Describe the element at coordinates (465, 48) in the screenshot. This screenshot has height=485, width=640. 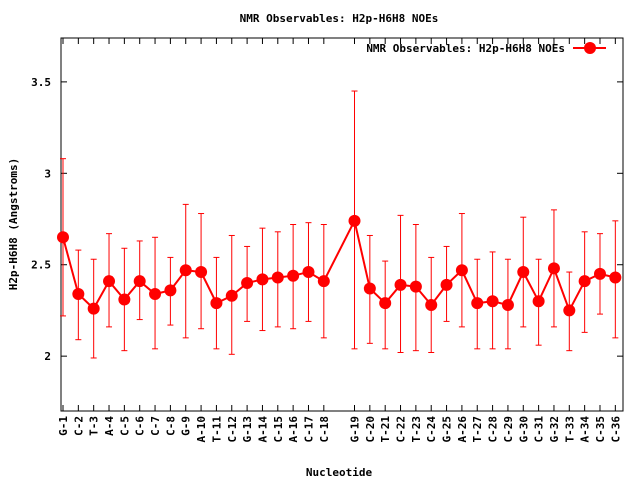
I see `legend-label: NMR Observables: H2p-H6H8 NOEs` at that location.